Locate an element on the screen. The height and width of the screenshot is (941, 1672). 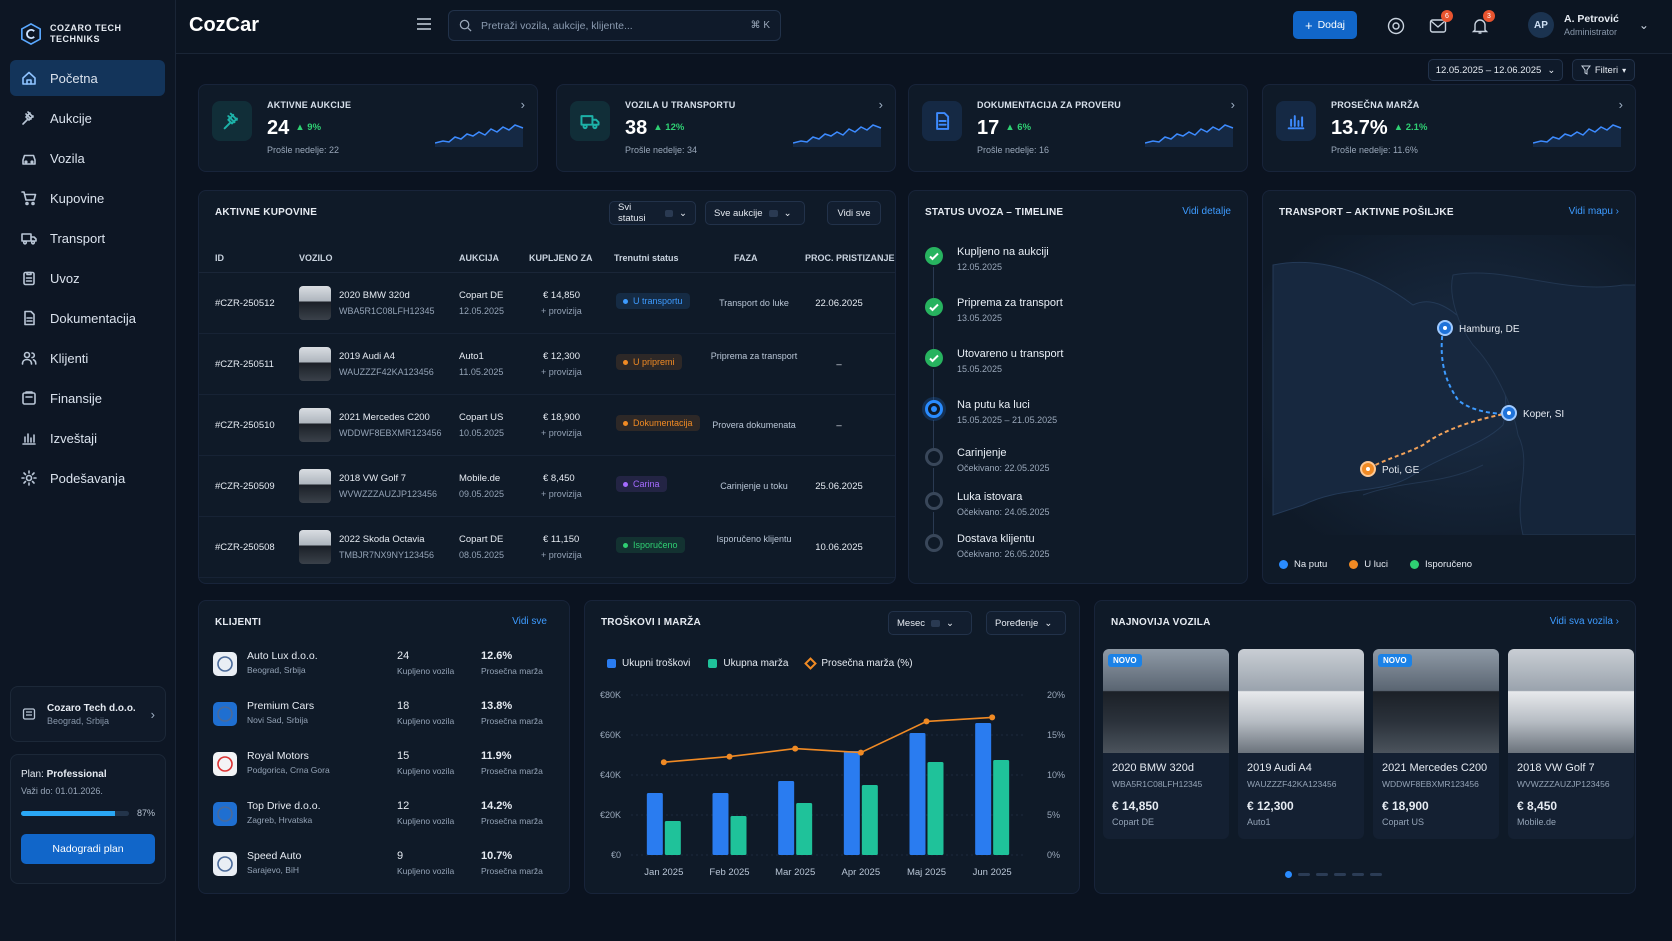
check-icon is located at coordinates (934, 256).